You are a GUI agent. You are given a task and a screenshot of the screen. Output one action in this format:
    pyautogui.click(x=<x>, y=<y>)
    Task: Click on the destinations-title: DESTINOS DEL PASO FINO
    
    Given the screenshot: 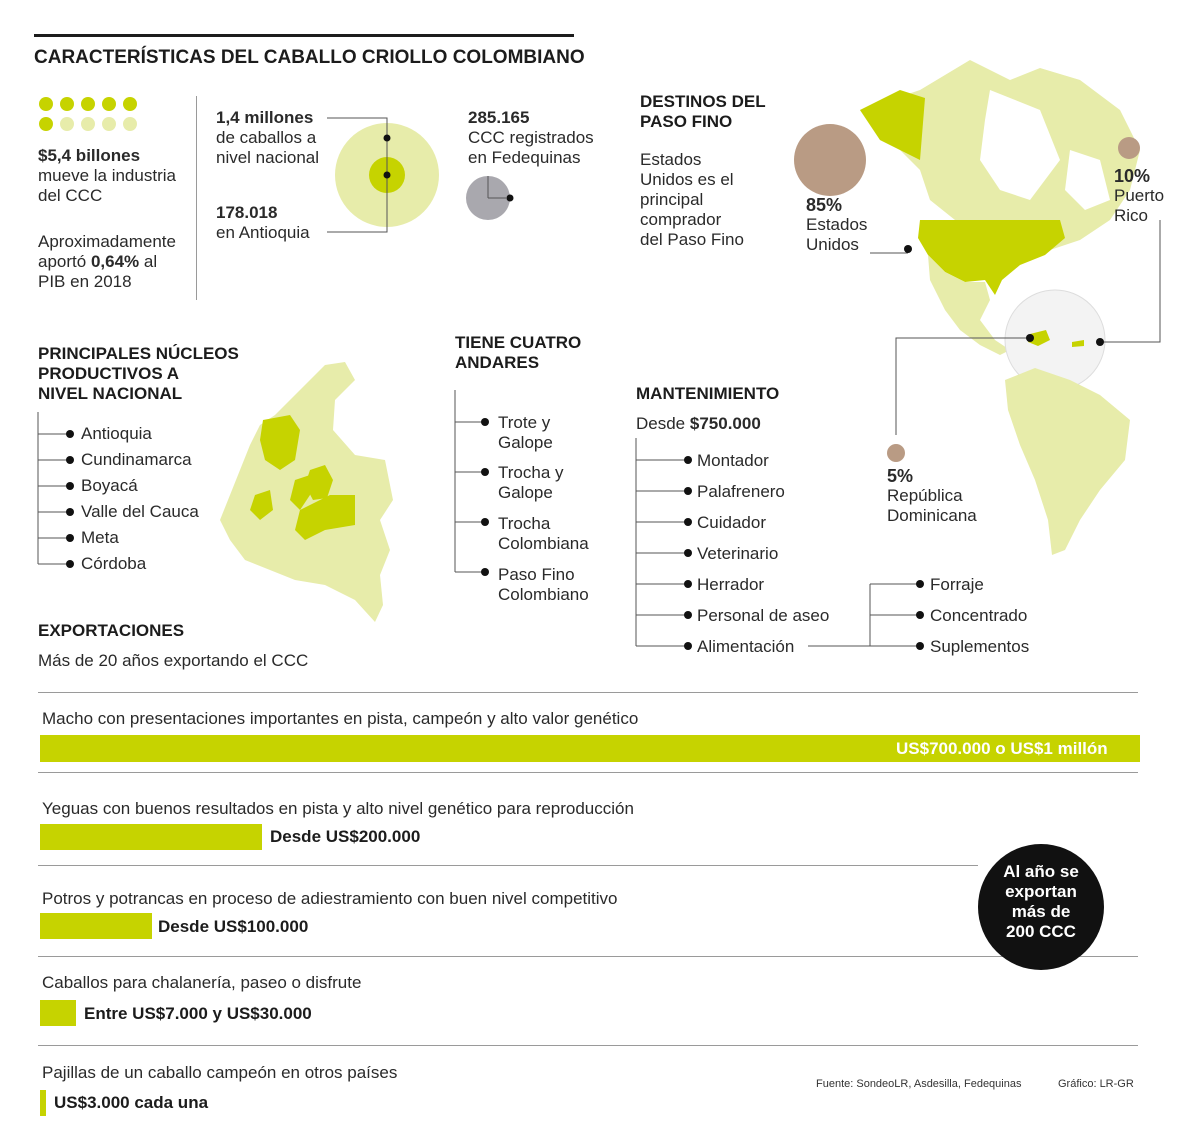 What is the action you would take?
    pyautogui.click(x=703, y=112)
    